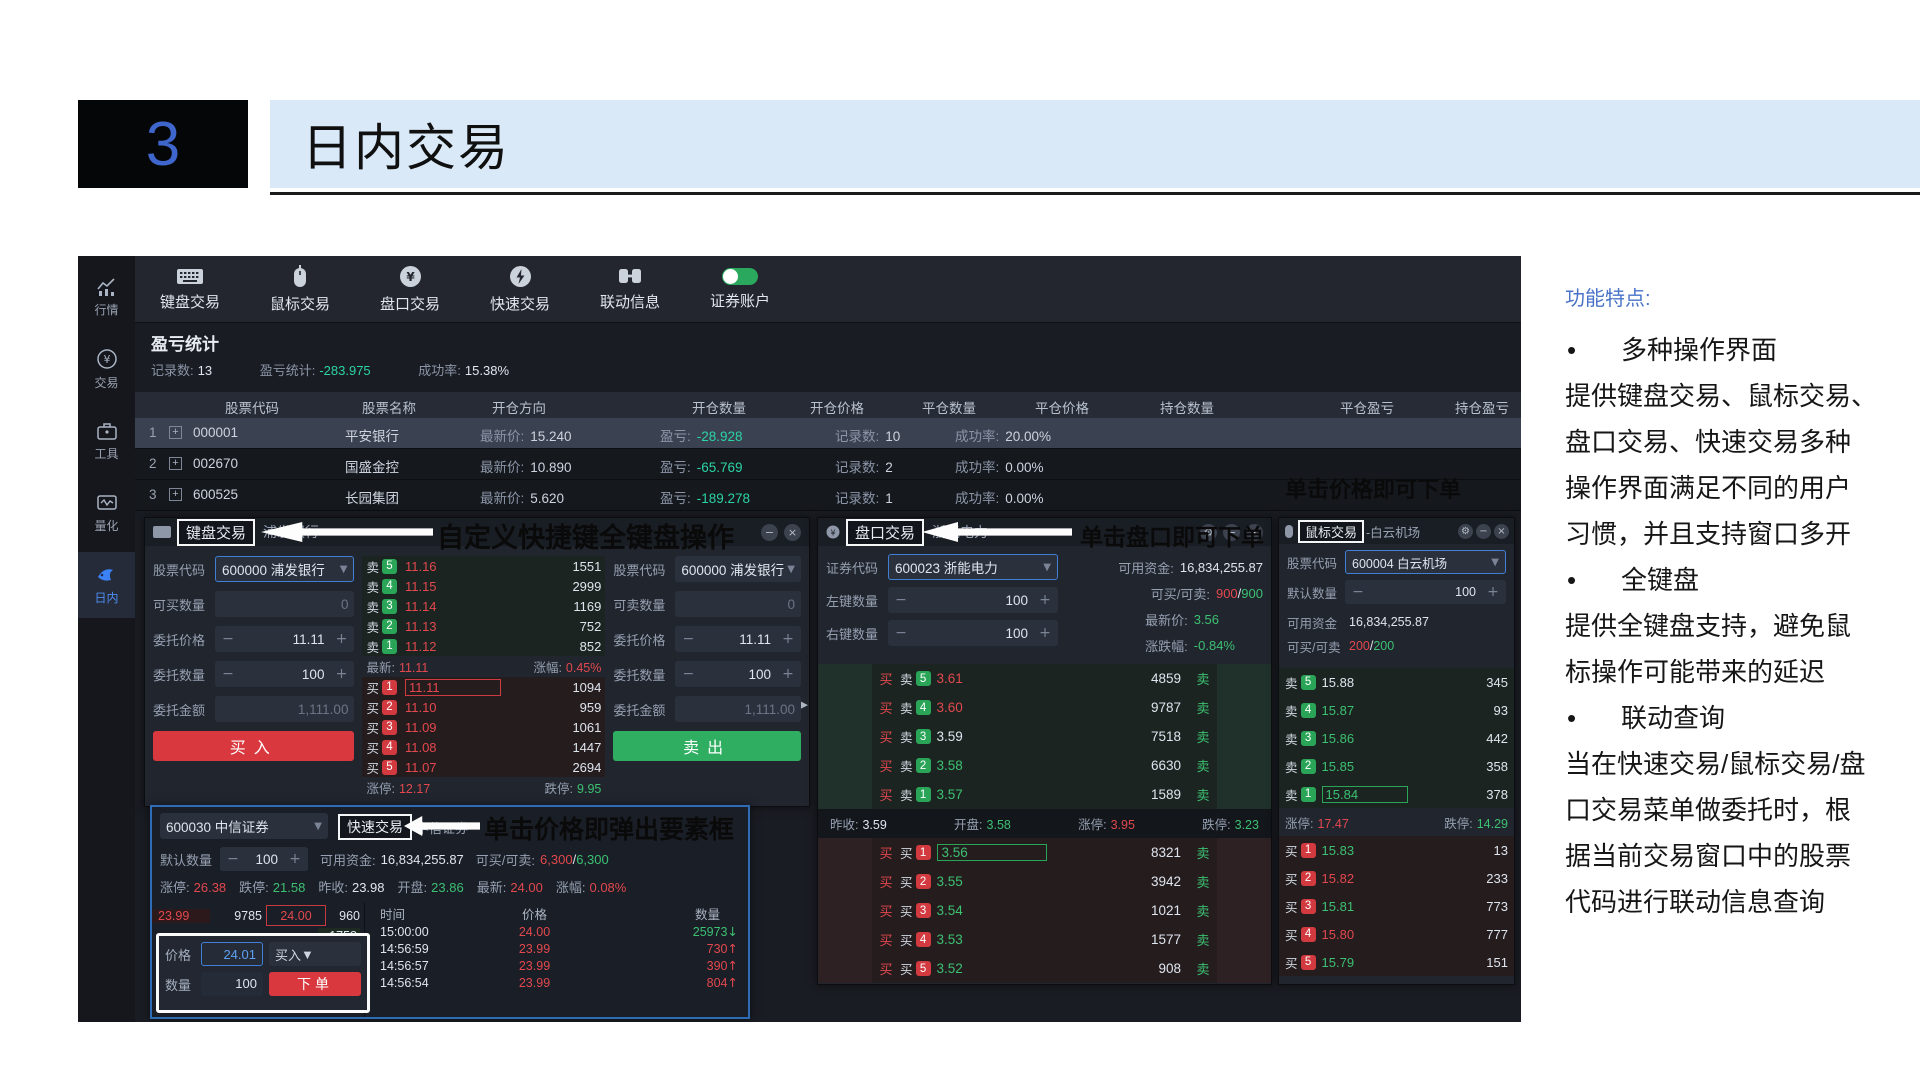 This screenshot has height=1080, width=1920. What do you see at coordinates (1338, 850) in the screenshot?
I see `book-price: 15.83` at bounding box center [1338, 850].